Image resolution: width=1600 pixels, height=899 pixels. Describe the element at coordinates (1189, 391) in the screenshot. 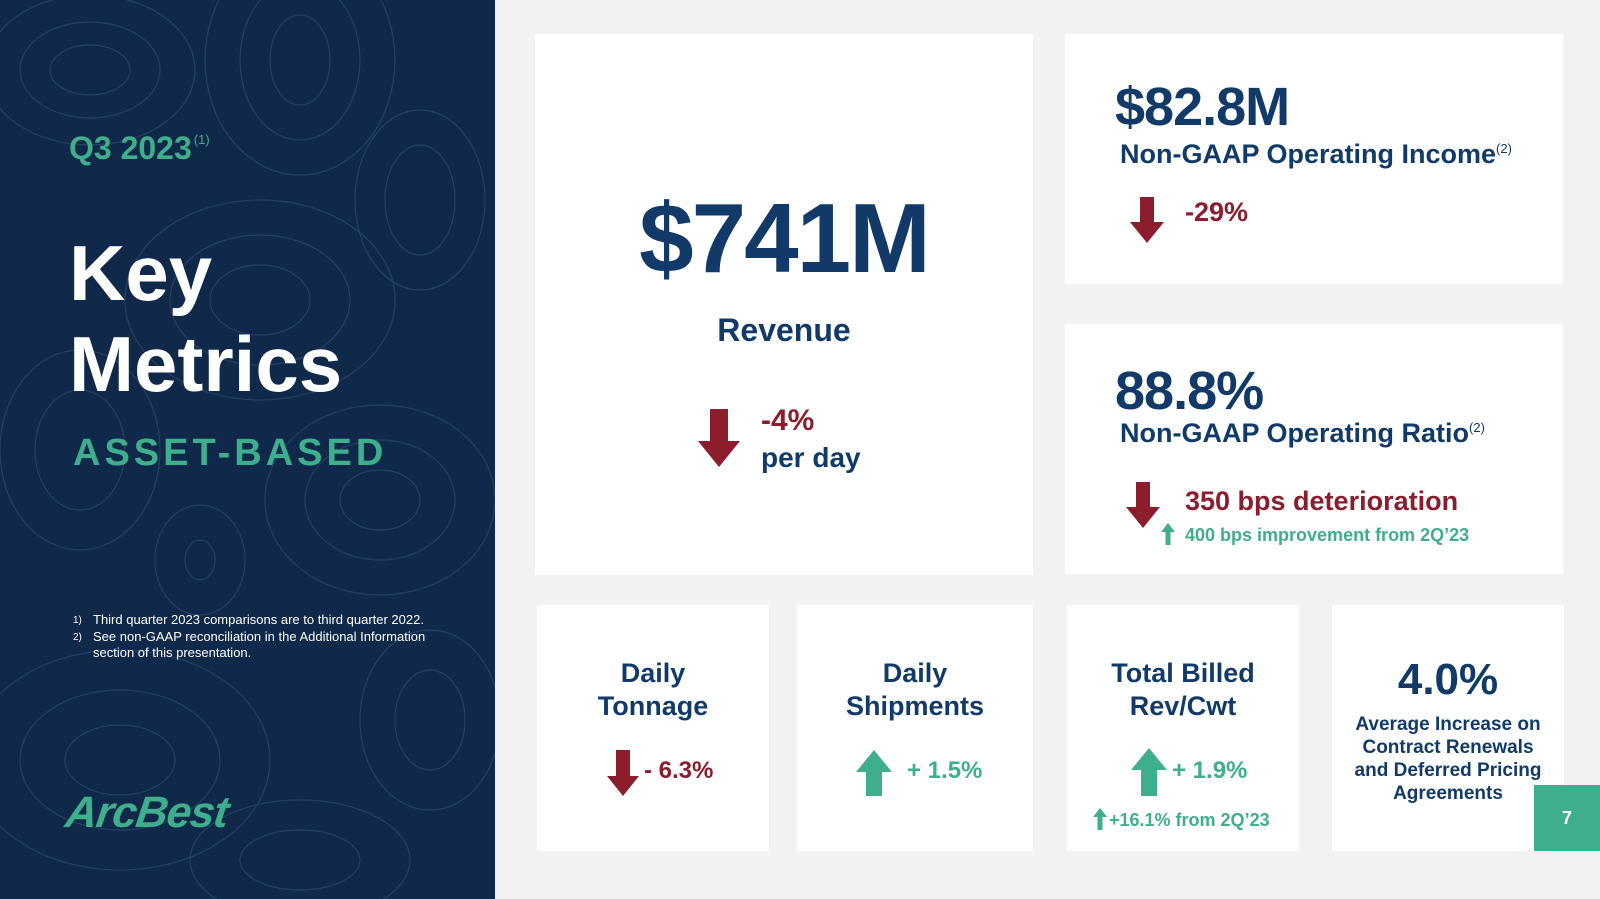

I see `operating-ratio-value: 88.8%` at that location.